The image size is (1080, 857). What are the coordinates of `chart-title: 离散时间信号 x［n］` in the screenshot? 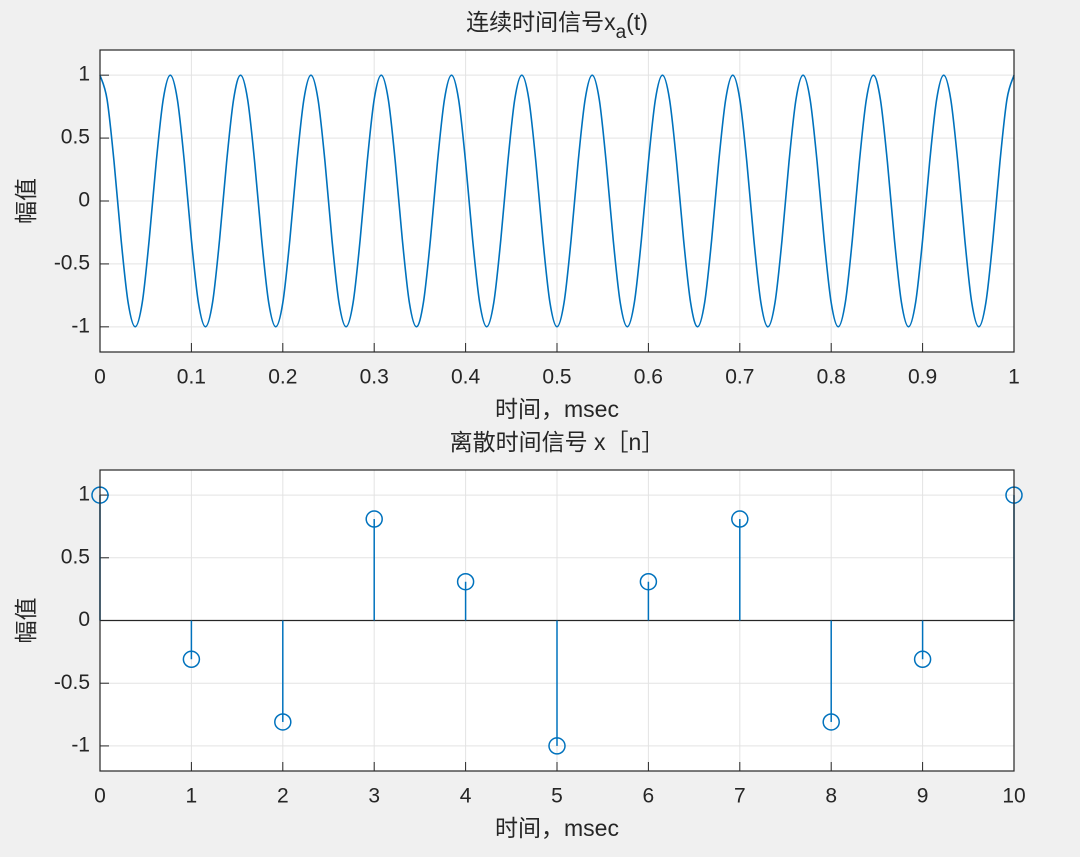 It's located at (557, 442).